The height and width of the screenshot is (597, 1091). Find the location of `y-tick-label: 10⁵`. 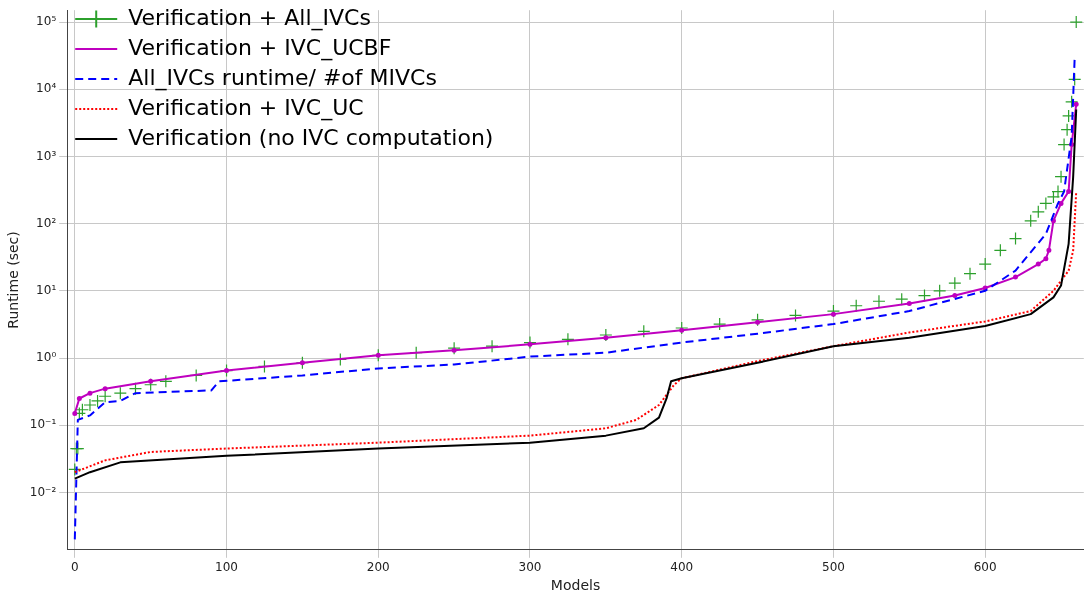

y-tick-label: 10⁵ is located at coordinates (46, 21).